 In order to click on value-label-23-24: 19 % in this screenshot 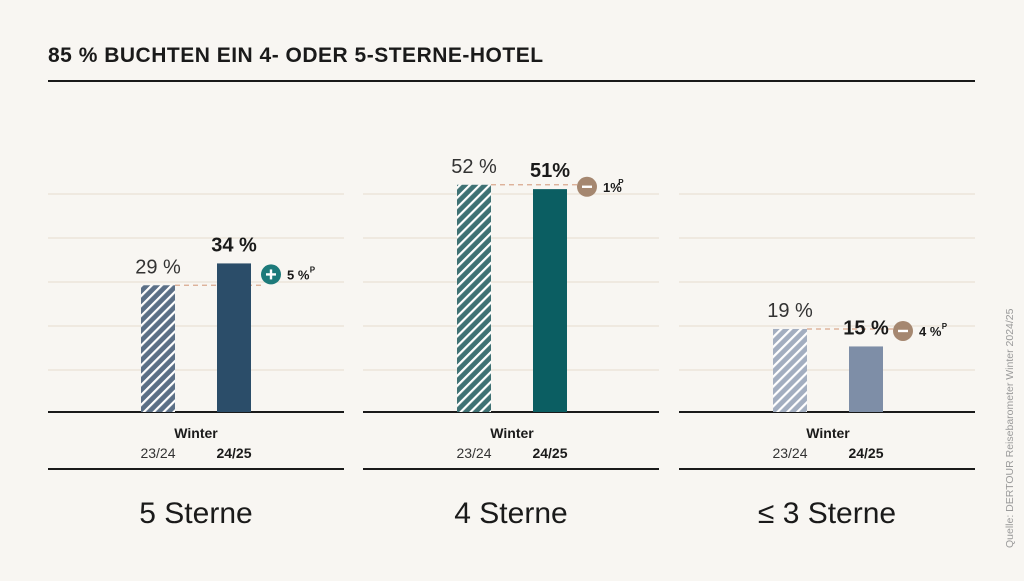, I will do `click(790, 311)`.